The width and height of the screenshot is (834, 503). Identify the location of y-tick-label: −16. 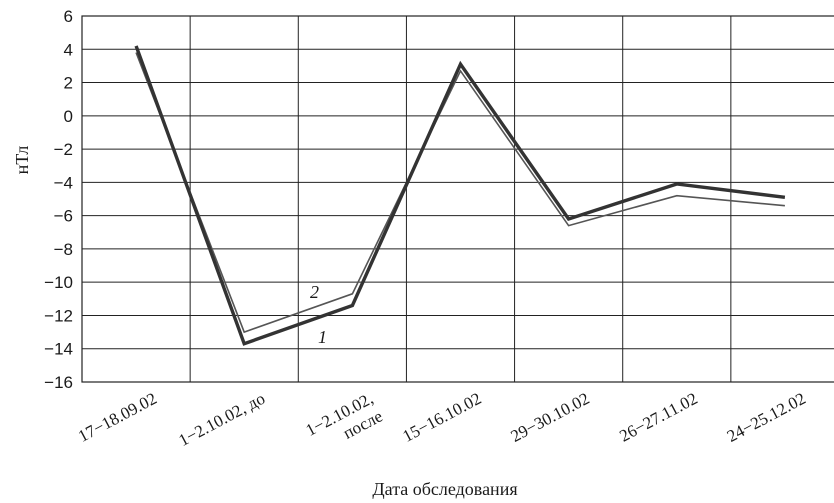
(58, 382).